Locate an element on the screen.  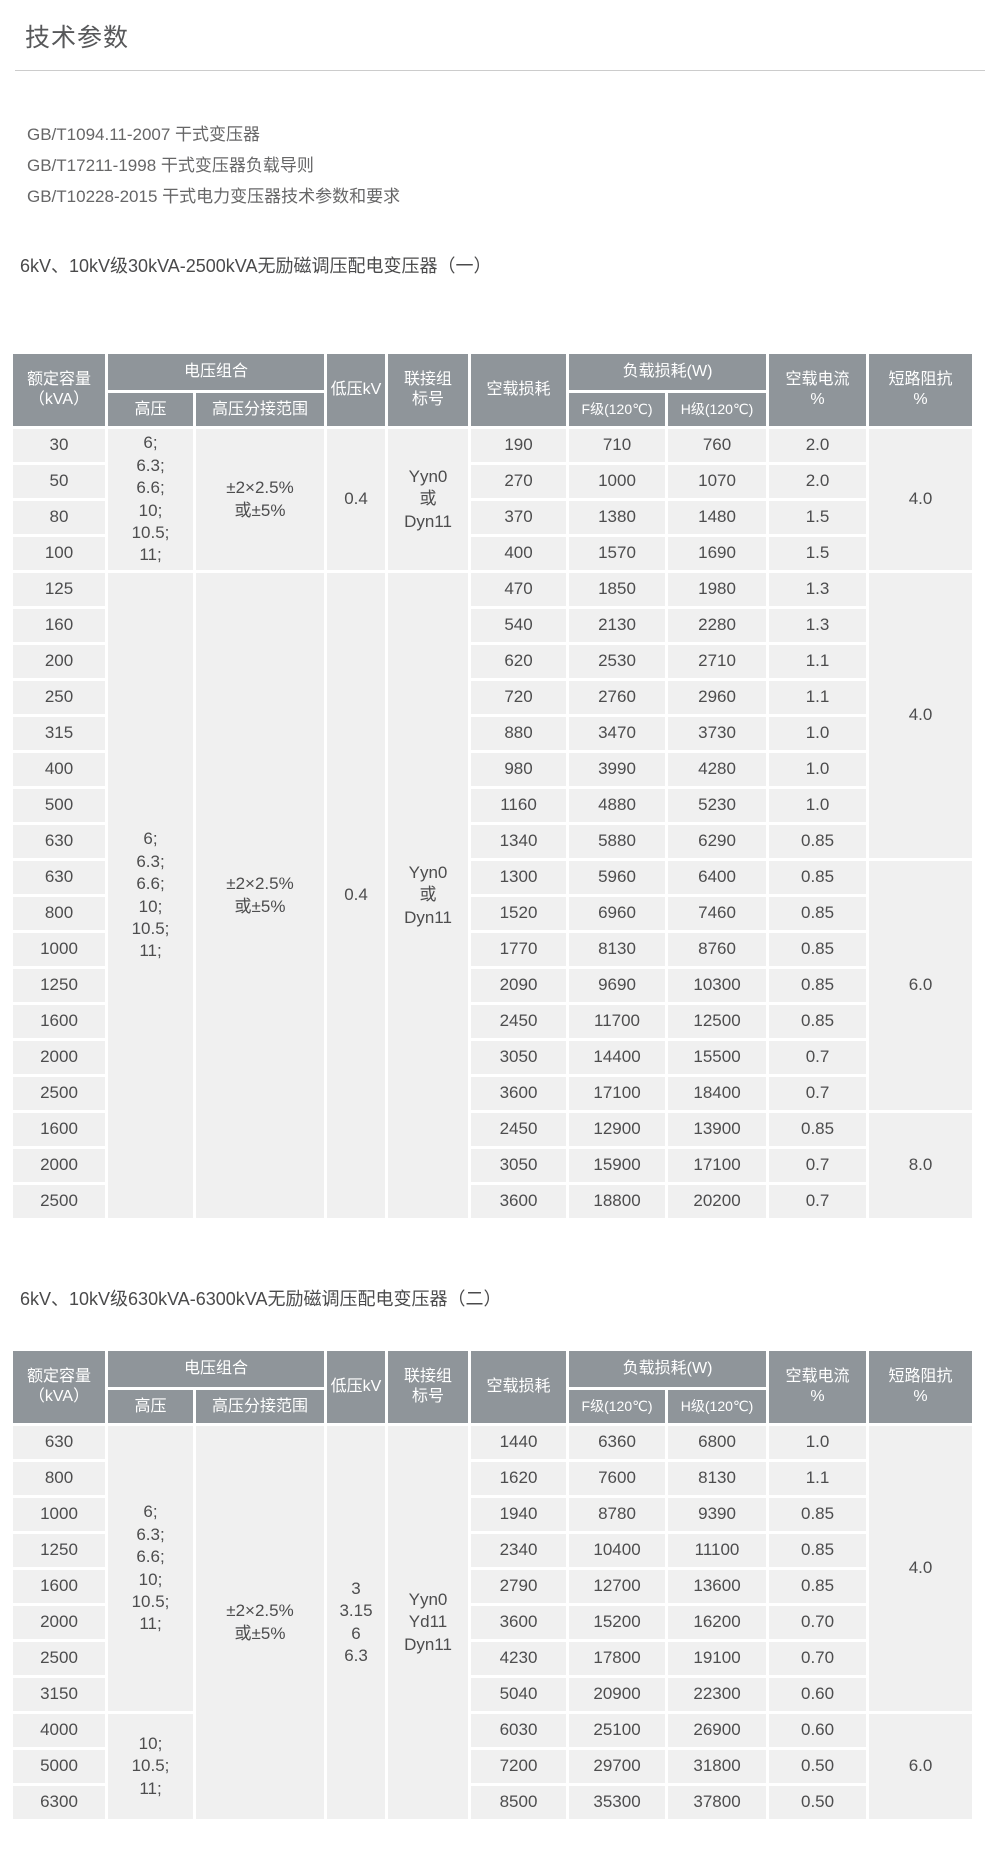
table-cell: 2760 is located at coordinates (617, 697).